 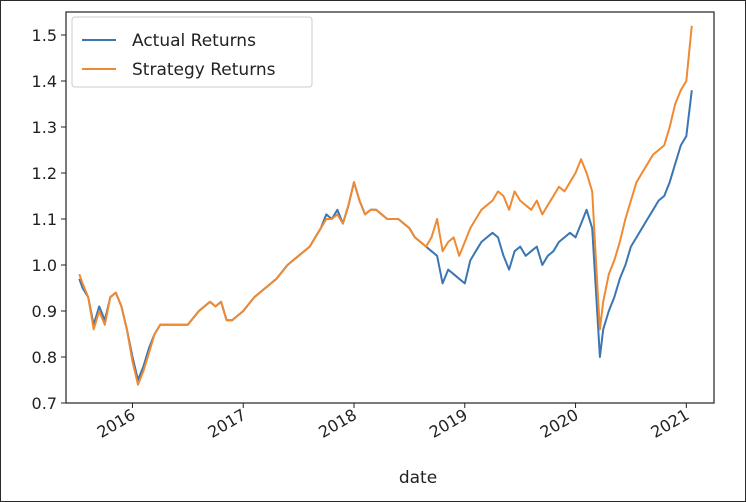 I want to click on y-tick-label: 0.7, so click(x=44, y=403).